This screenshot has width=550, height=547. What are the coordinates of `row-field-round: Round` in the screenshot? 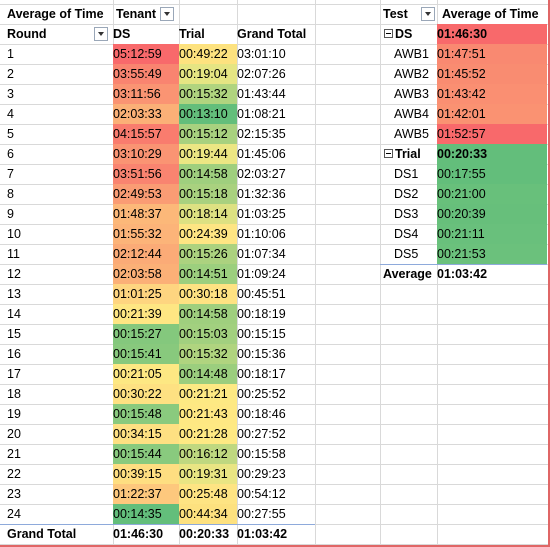 It's located at (56, 34).